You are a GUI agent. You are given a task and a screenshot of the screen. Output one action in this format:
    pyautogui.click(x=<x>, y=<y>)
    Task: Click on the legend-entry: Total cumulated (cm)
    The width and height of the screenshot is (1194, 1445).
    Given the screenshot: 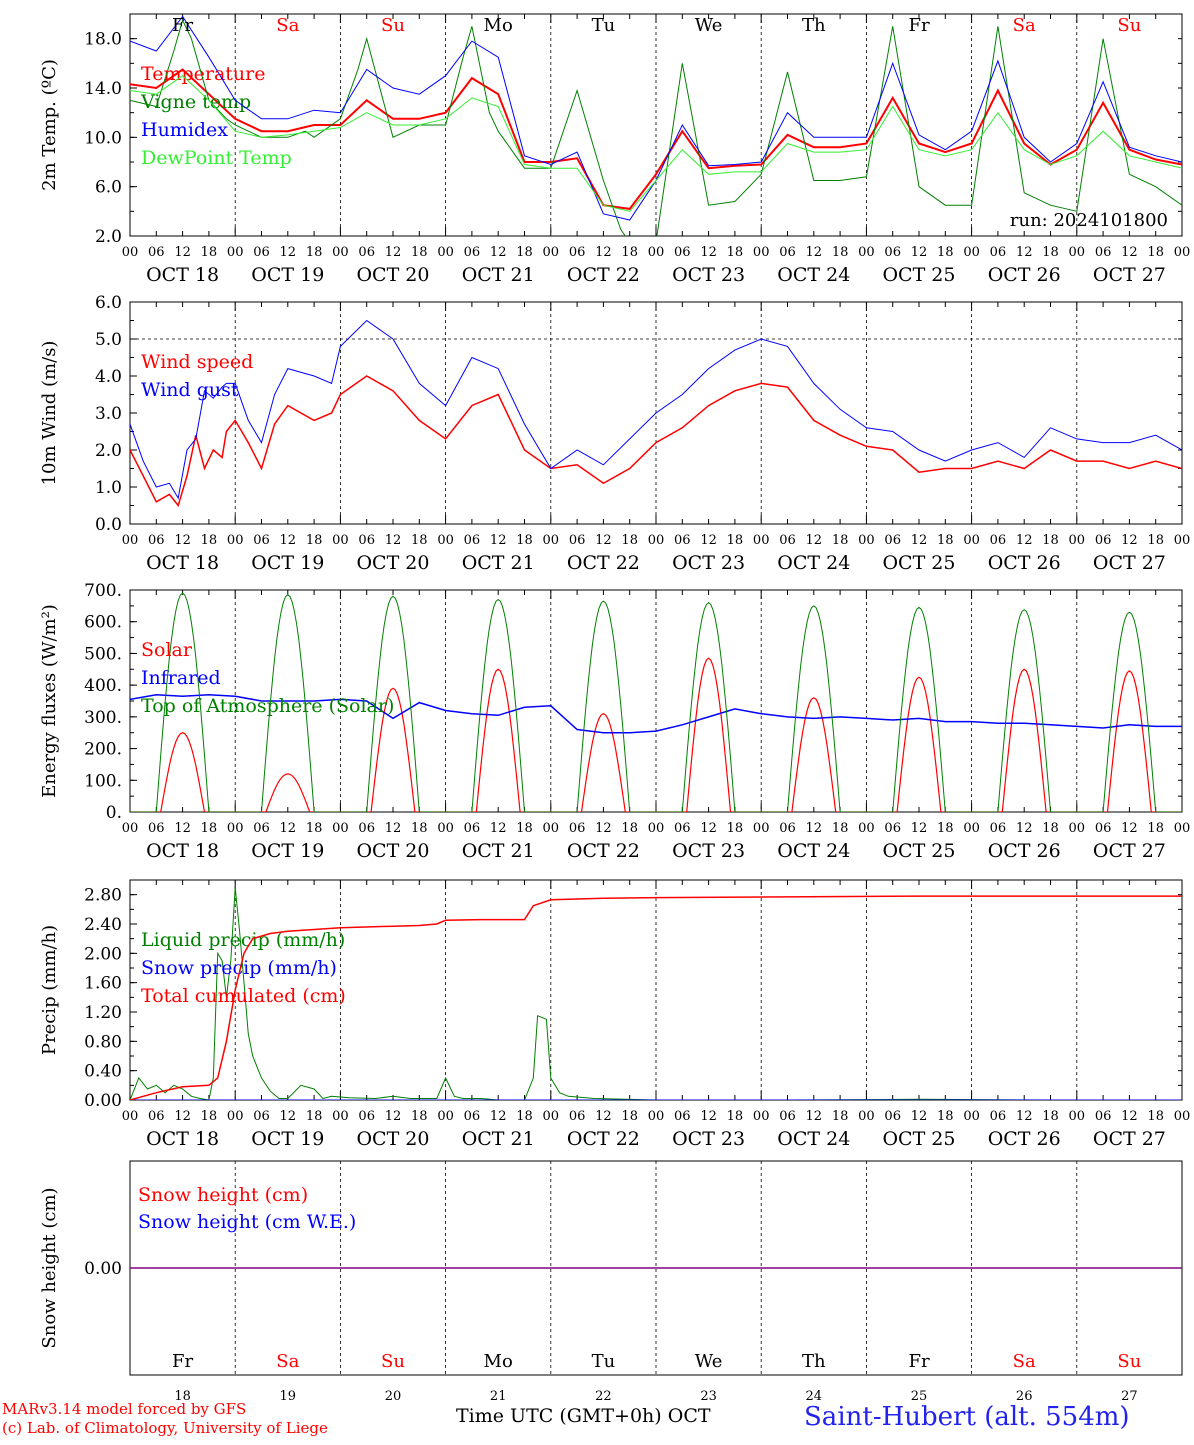 What is the action you would take?
    pyautogui.click(x=243, y=996)
    